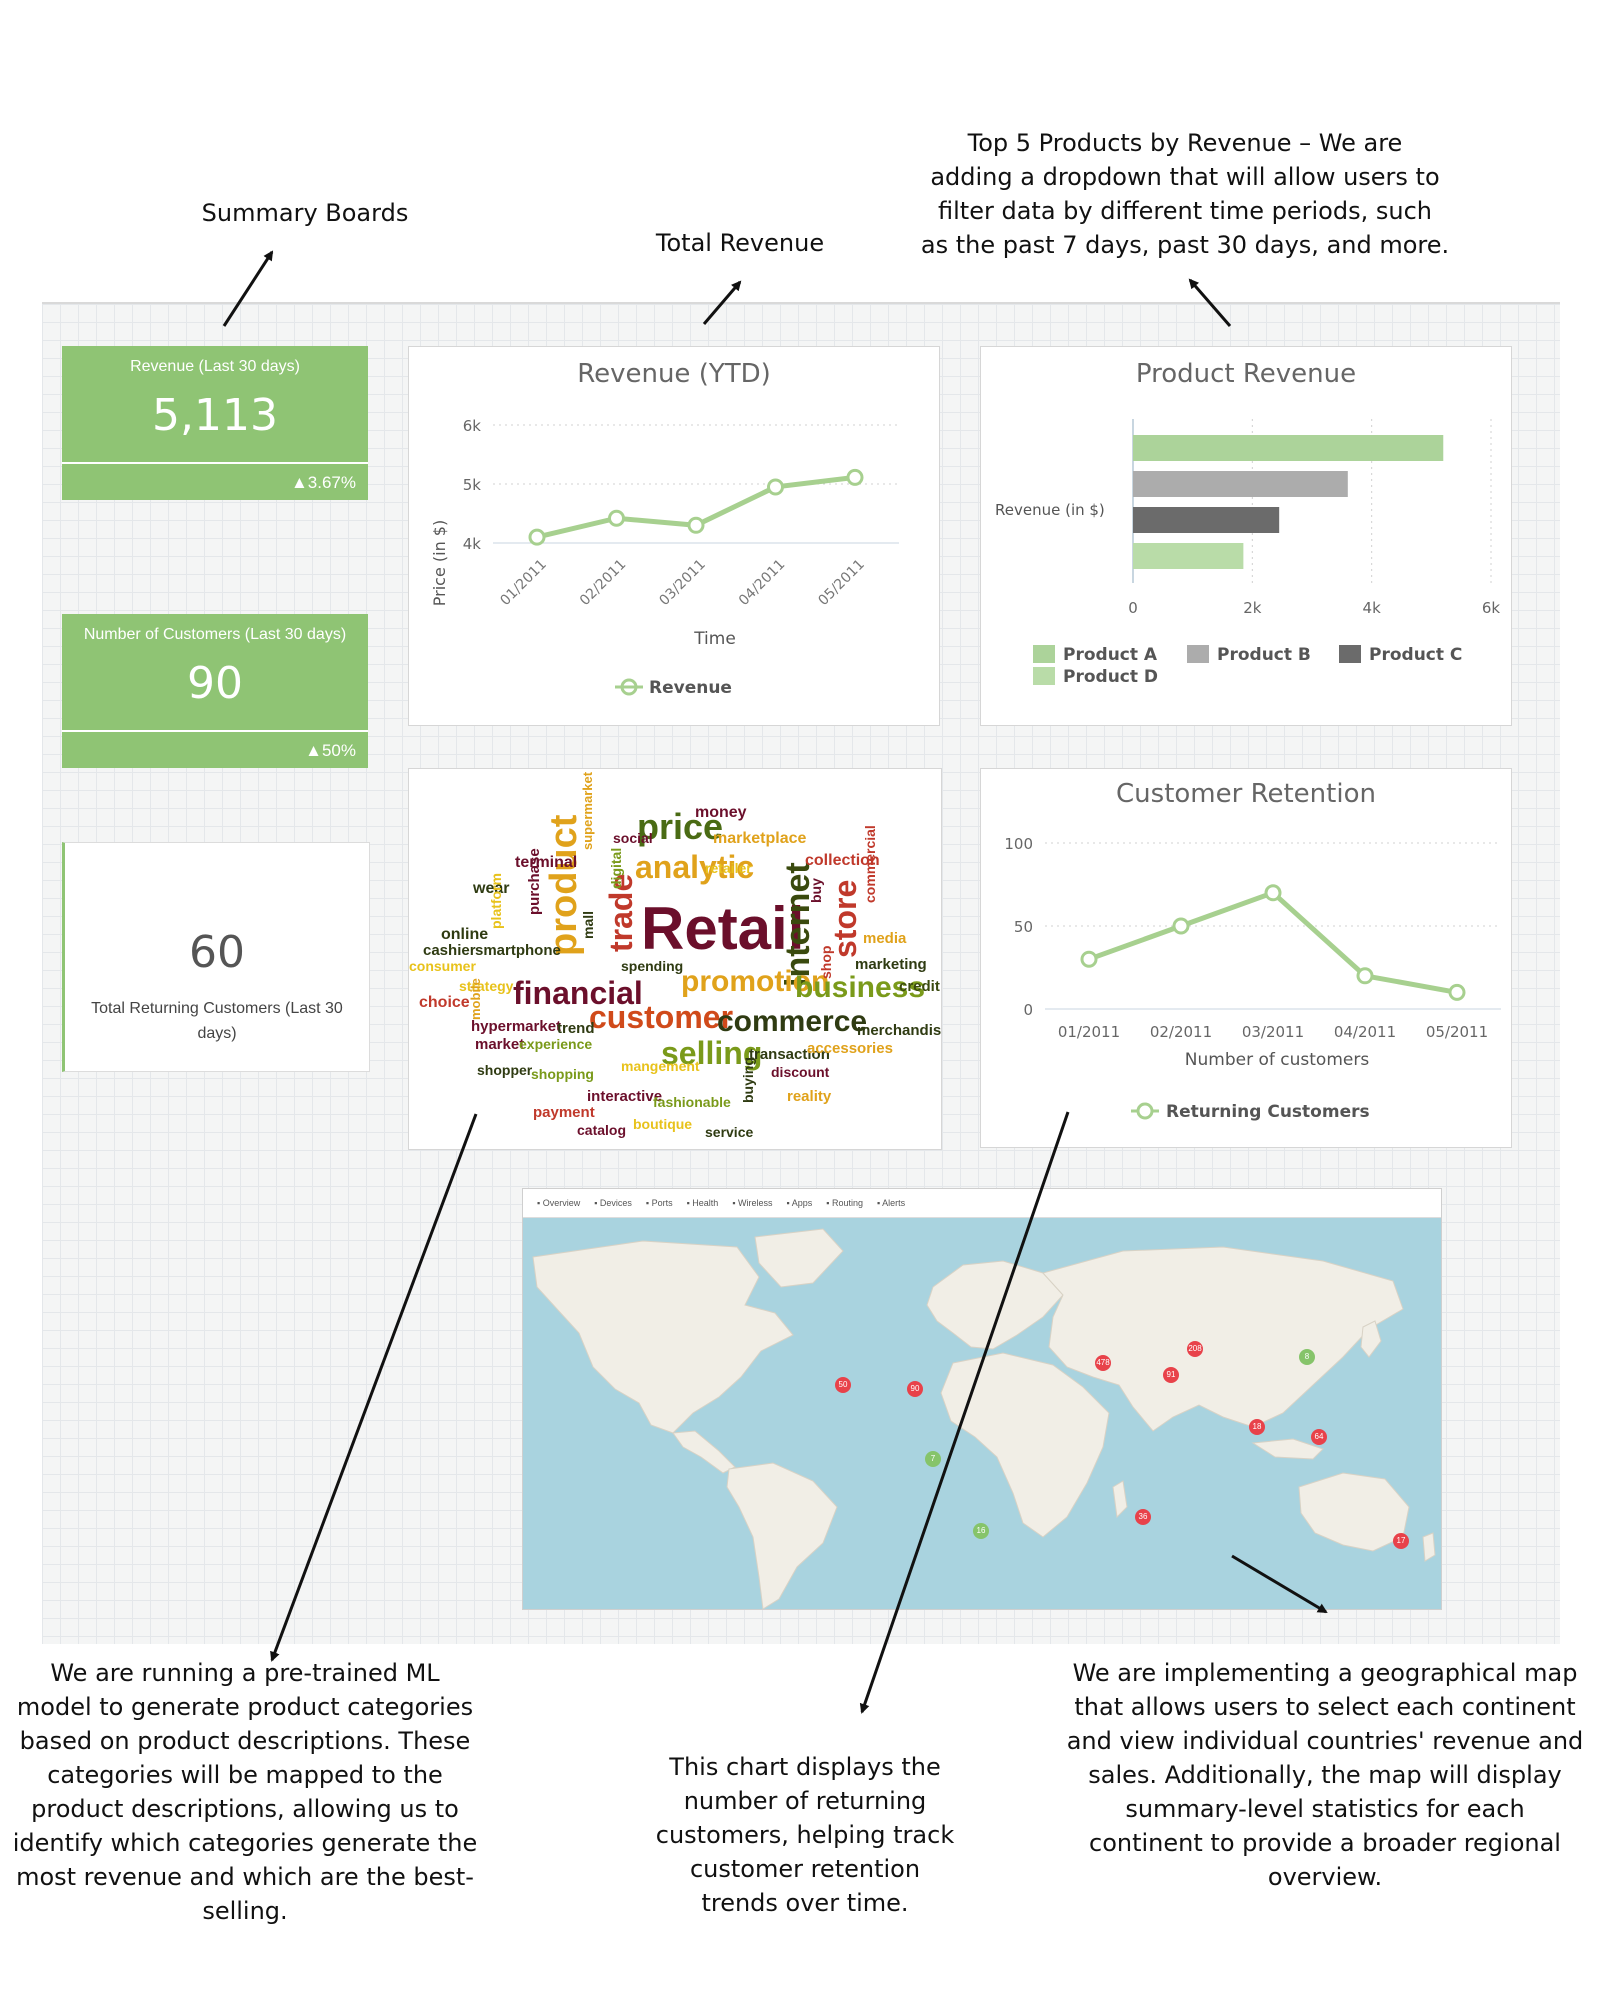 The image size is (1600, 2000). Describe the element at coordinates (1188, 556) in the screenshot. I see `bar-product-d` at that location.